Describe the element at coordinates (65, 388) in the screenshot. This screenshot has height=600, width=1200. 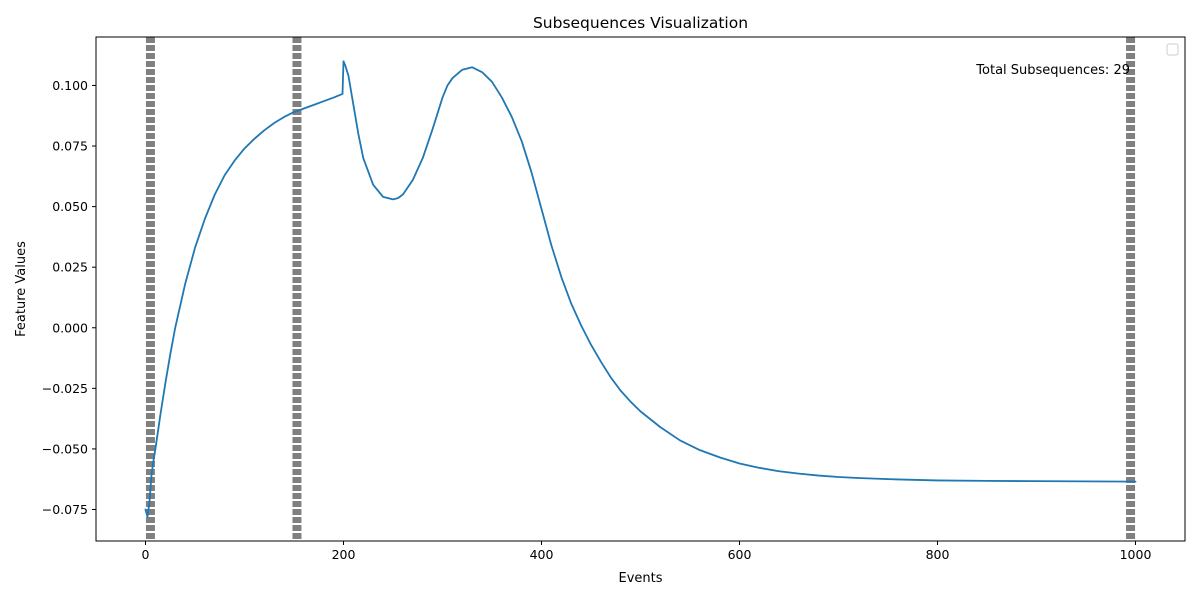
I see `y-tick-label: −0.025` at that location.